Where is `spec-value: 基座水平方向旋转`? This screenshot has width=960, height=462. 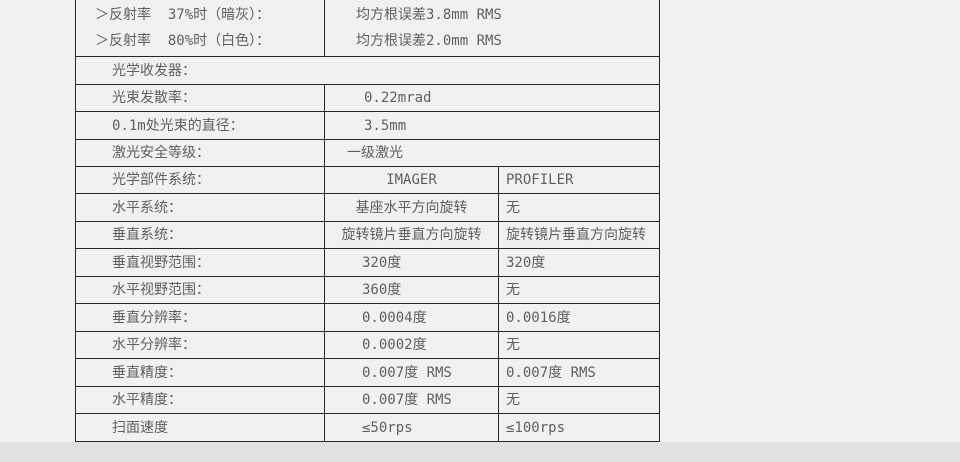 spec-value: 基座水平方向旋转 is located at coordinates (411, 207).